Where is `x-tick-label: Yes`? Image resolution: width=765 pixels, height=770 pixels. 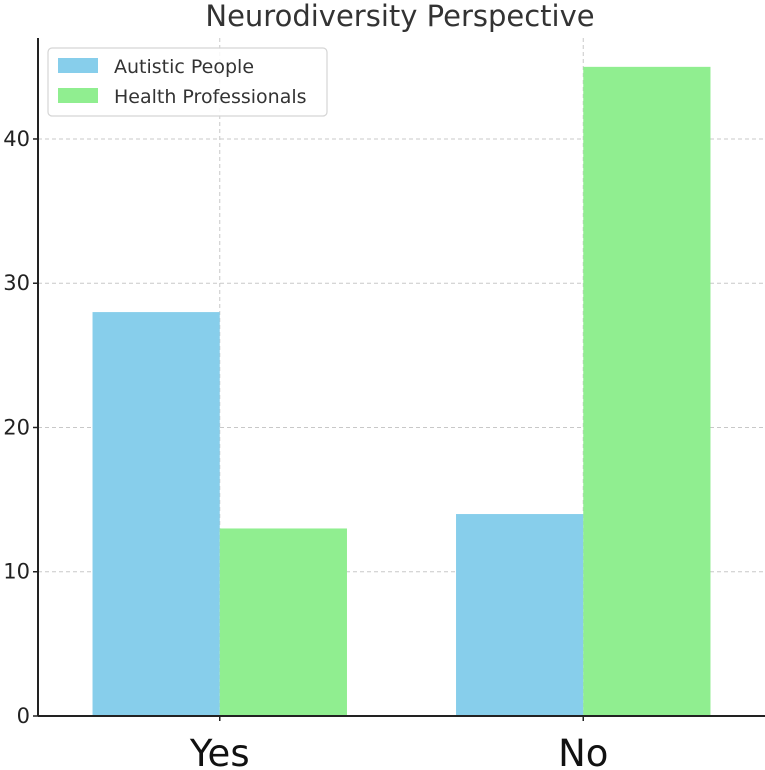
x-tick-label: Yes is located at coordinates (219, 751).